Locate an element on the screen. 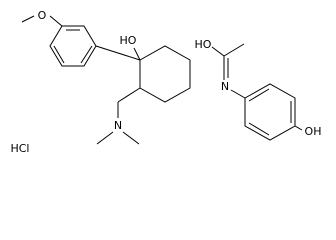 The width and height of the screenshot is (336, 240). atom-label: O is located at coordinates (42, 15).